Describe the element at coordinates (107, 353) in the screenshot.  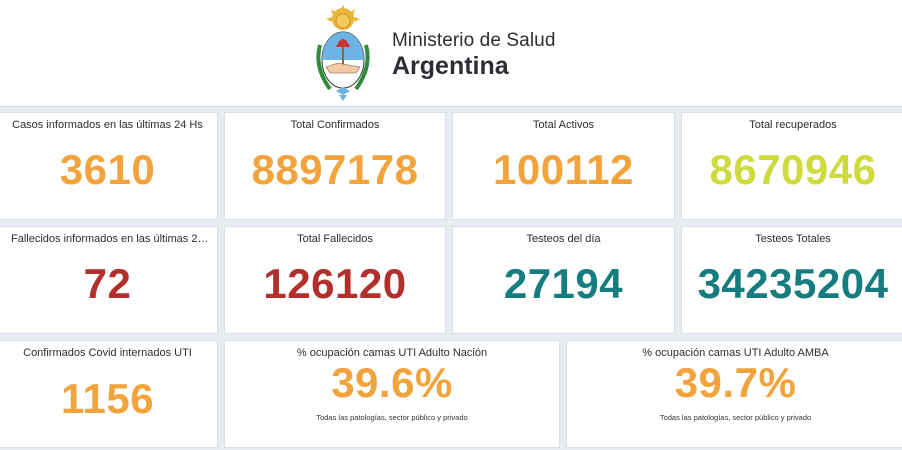
I see `card-label: Confirmados Covid internados UTI` at that location.